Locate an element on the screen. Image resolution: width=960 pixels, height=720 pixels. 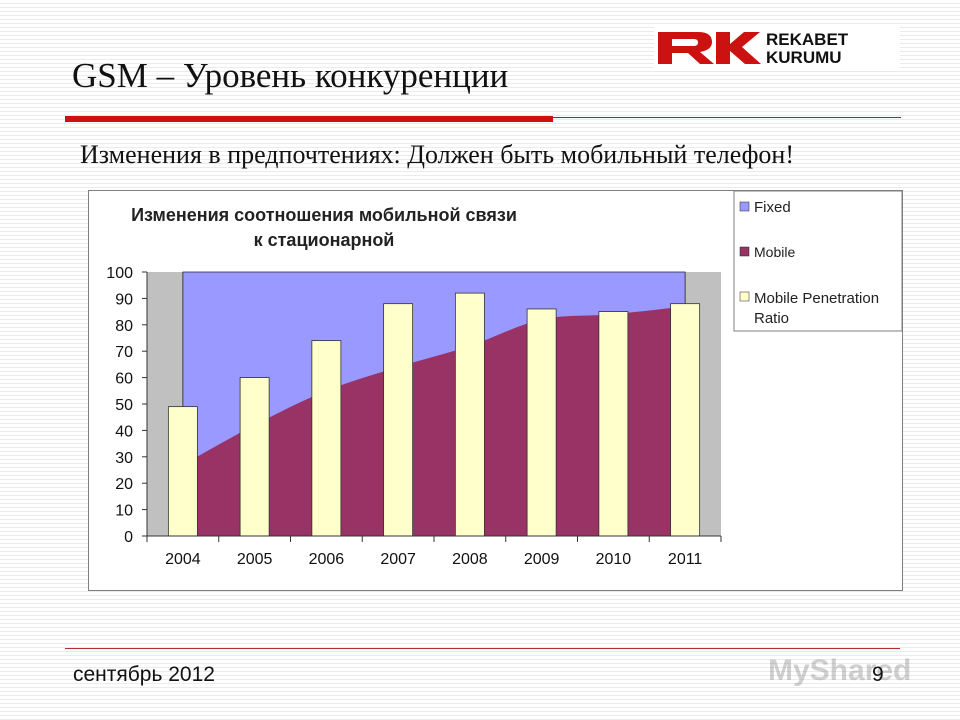
page-number: 9 is located at coordinates (878, 674).